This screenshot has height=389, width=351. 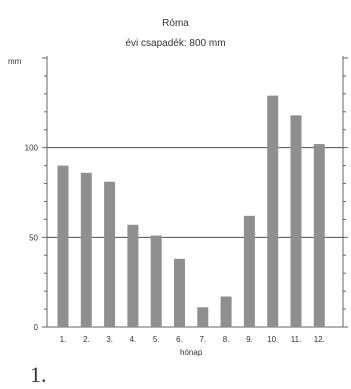 I want to click on x-tick-label: 9., so click(x=249, y=339).